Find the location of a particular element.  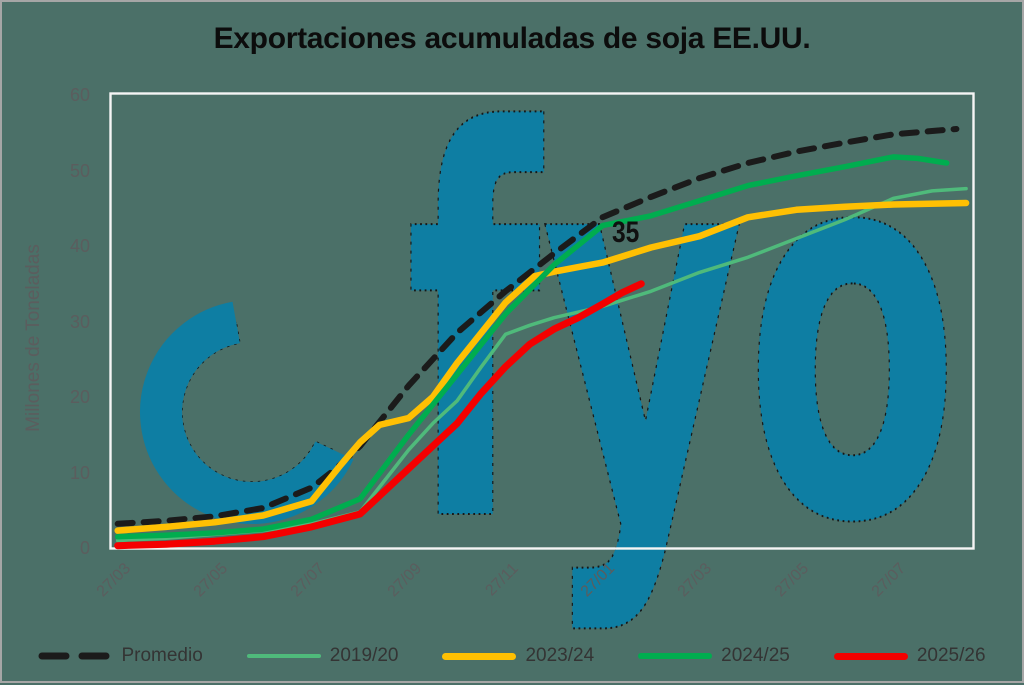

legend: Promedio 2019/20 2023/24 2024/25 2025/26 is located at coordinates (512, 656).